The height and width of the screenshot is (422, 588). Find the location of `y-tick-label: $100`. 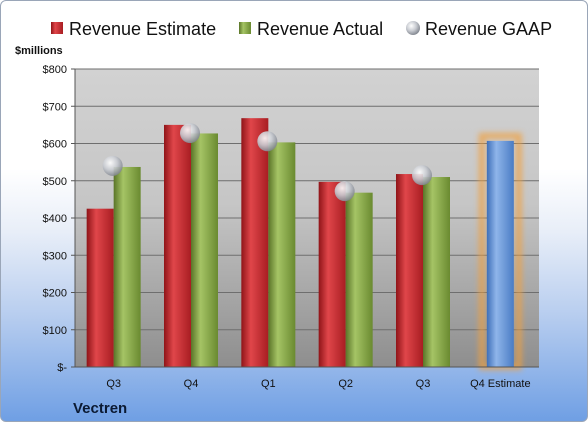

y-tick-label: $100 is located at coordinates (55, 331).